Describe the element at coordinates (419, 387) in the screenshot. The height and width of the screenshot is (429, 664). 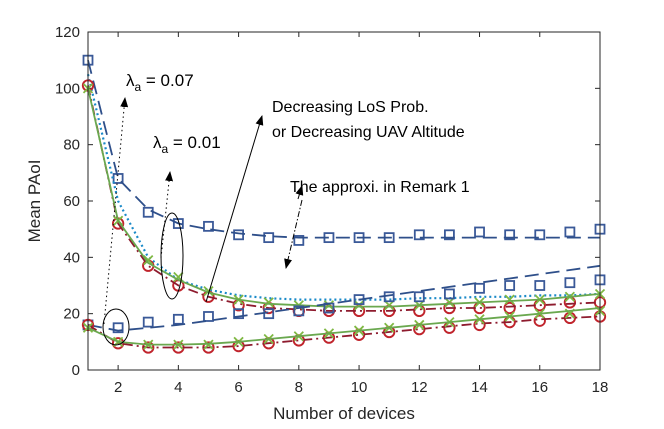
I see `x-tick-label: 12` at that location.